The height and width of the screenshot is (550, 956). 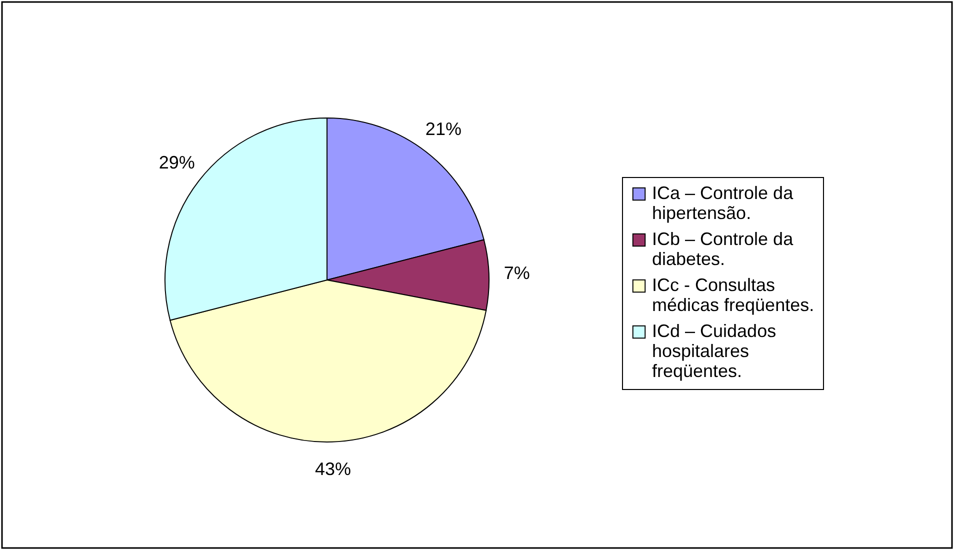 What do you see at coordinates (517, 273) in the screenshot?
I see `data-label: 7%` at bounding box center [517, 273].